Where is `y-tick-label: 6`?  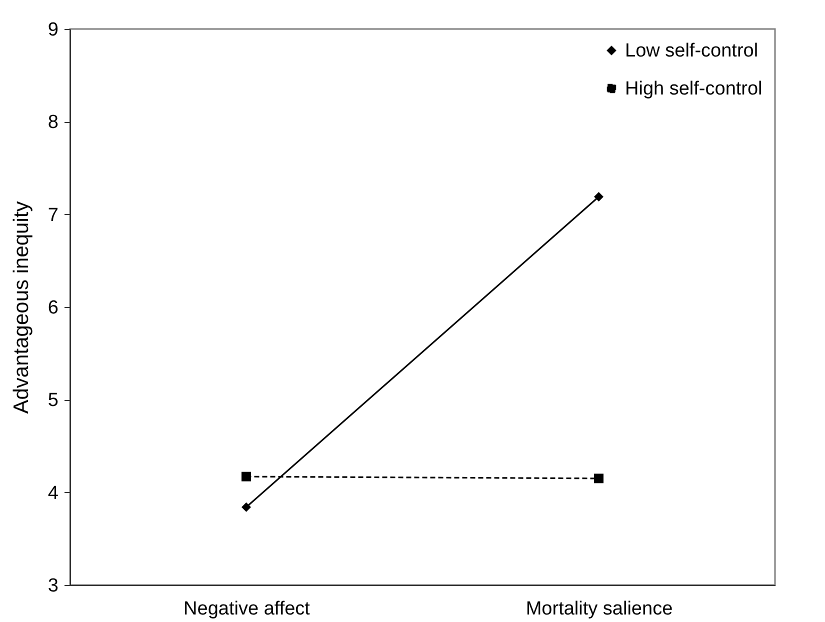
y-tick-label: 6 is located at coordinates (53, 308).